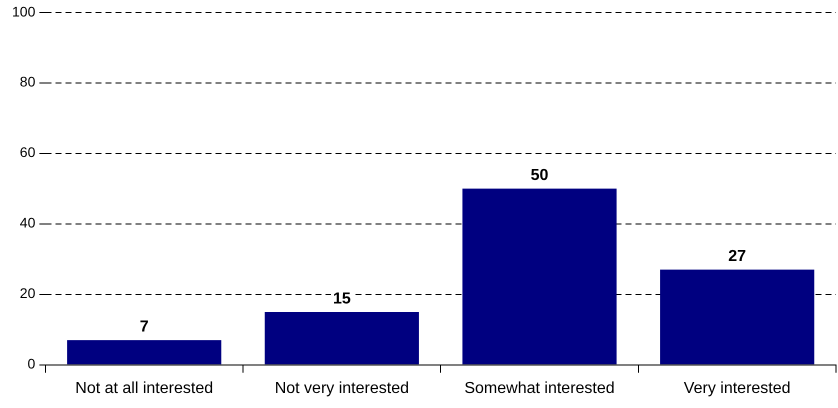  What do you see at coordinates (341, 388) in the screenshot?
I see `x-tick-label: Not very interested` at bounding box center [341, 388].